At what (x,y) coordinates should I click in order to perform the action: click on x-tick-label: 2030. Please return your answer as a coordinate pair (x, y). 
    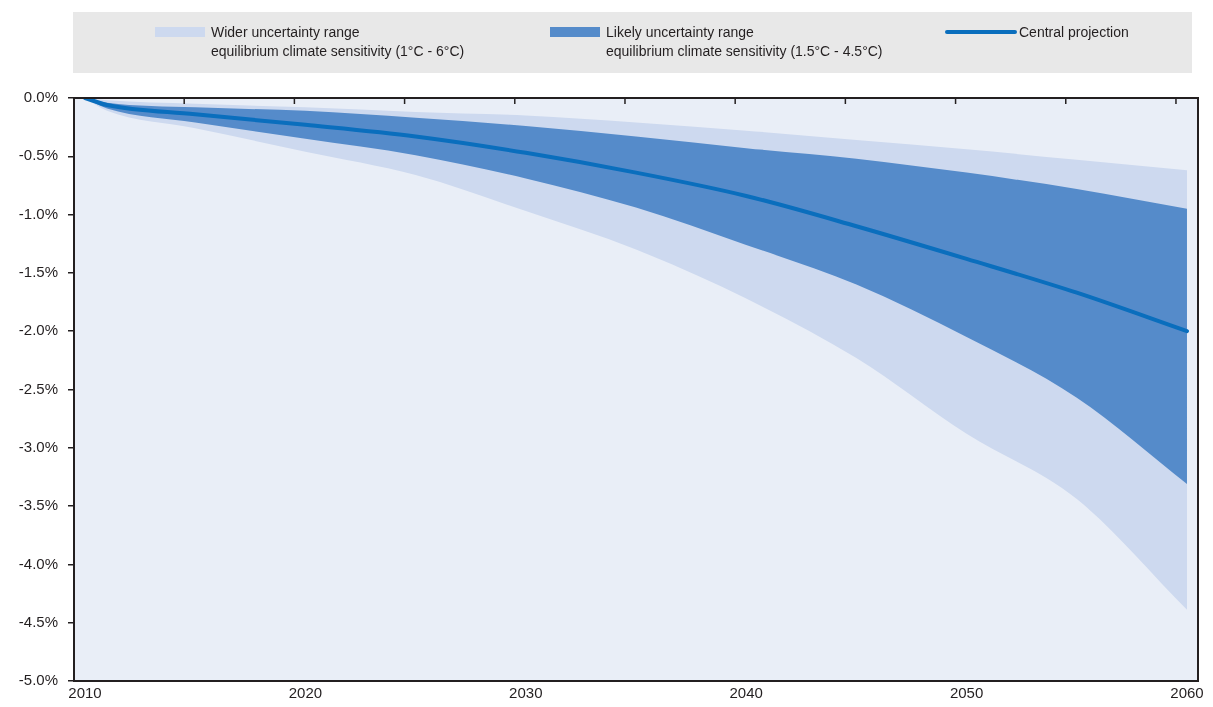
    Looking at the image, I should click on (526, 693).